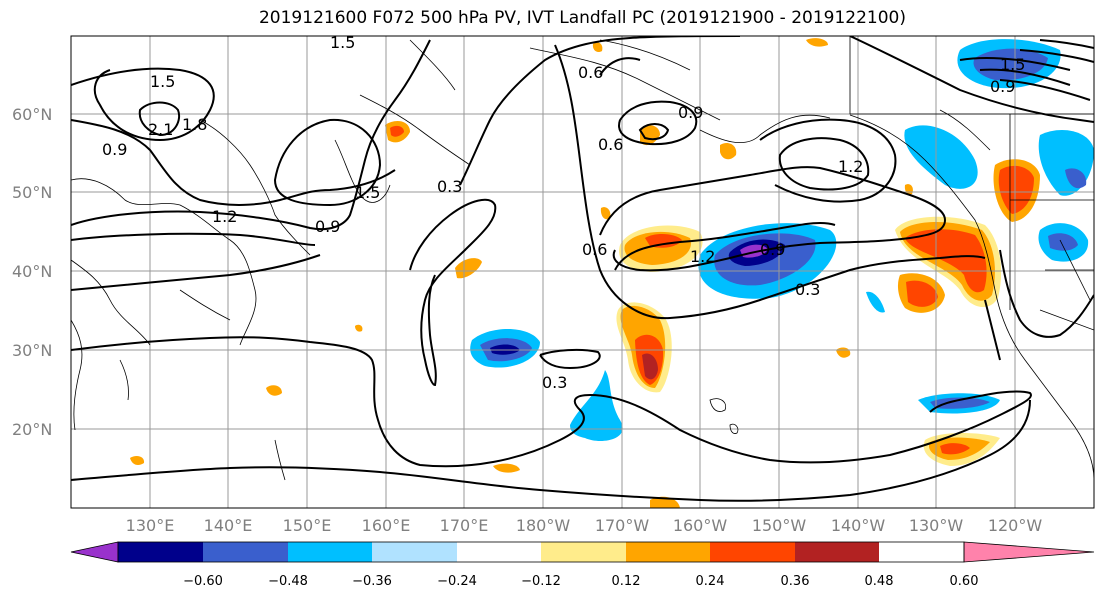  I want to click on lon-label: 170°W, so click(622, 525).